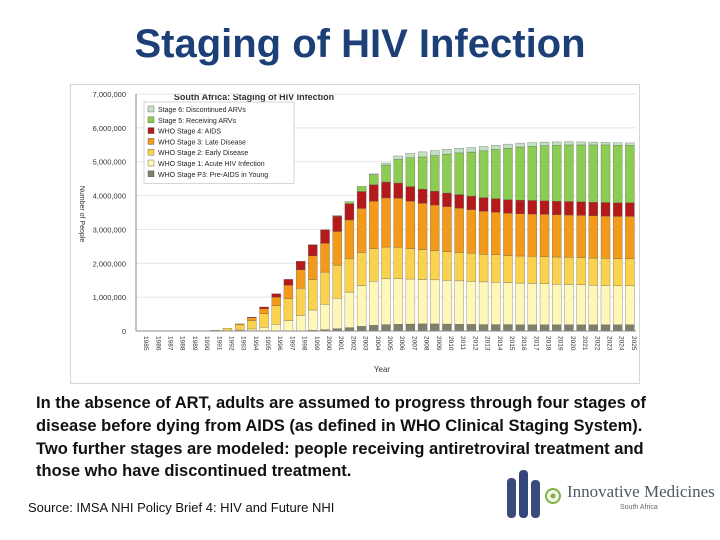 Image resolution: width=720 pixels, height=540 pixels. Describe the element at coordinates (641, 491) in the screenshot. I see `logo-text: Innovative Medicines` at that location.